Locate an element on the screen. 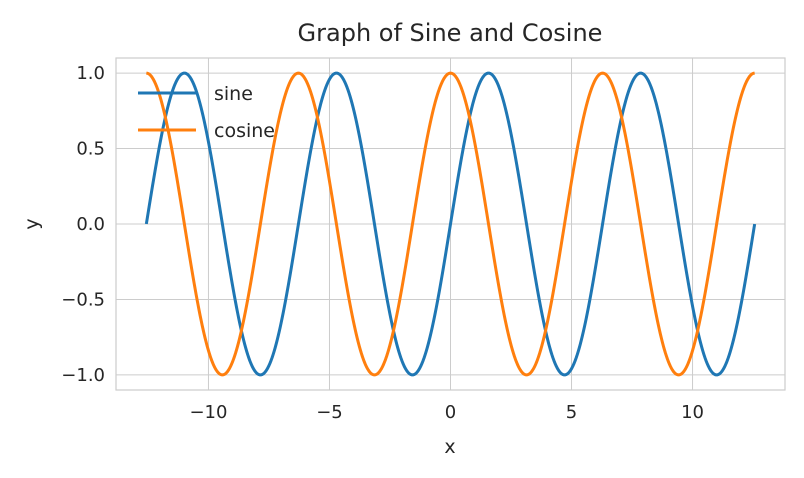  y-tick-label: −1.0 is located at coordinates (83, 375).